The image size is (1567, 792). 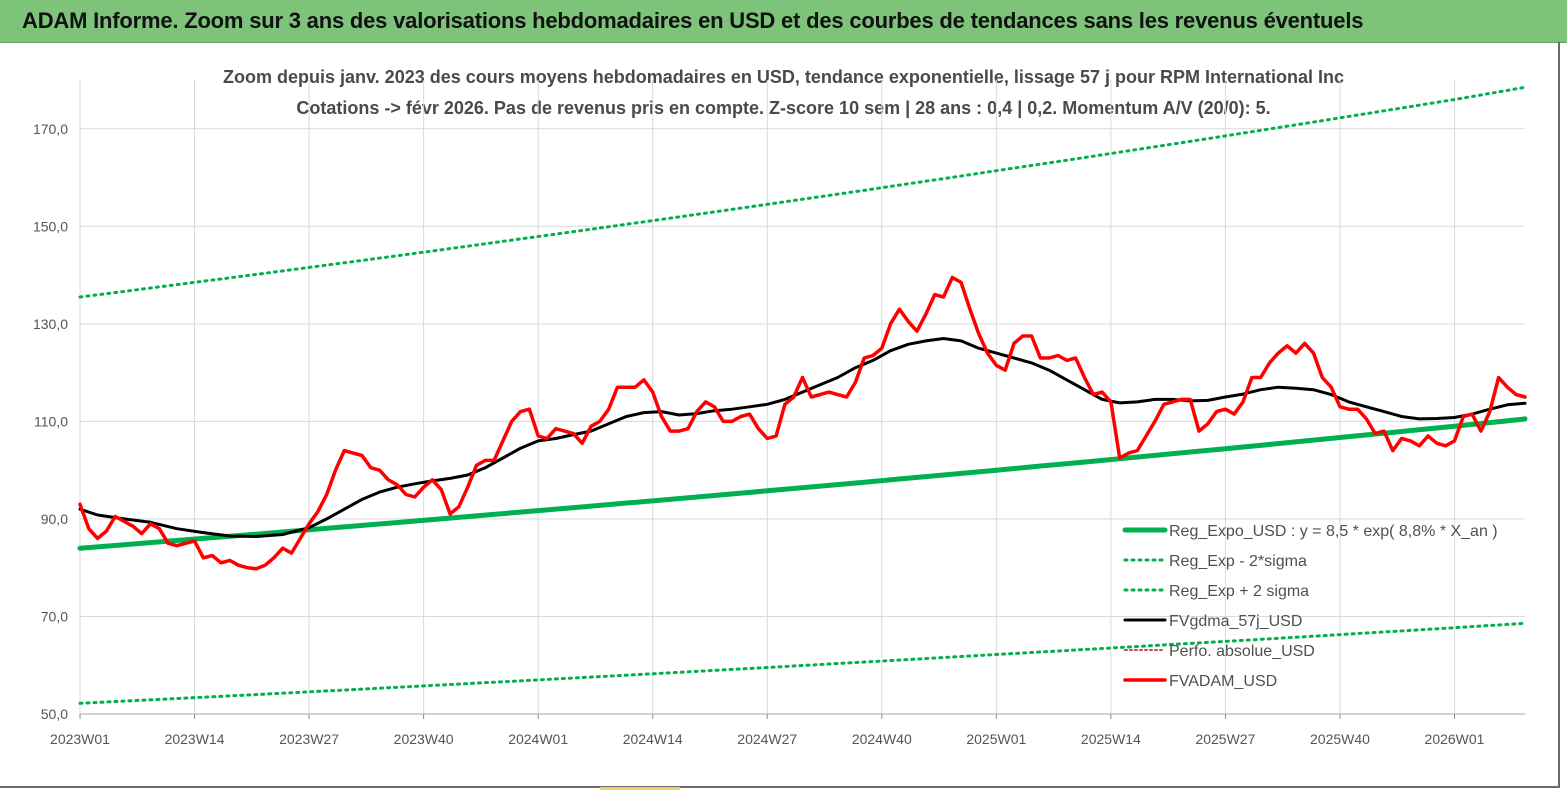 I want to click on legend-label: FVADAM_USD, so click(x=1223, y=681).